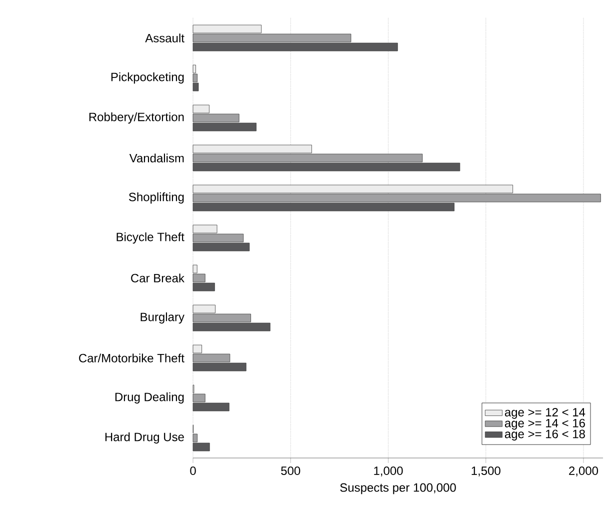  Describe the element at coordinates (156, 198) in the screenshot. I see `y-tick-label: Shoplifting` at that location.